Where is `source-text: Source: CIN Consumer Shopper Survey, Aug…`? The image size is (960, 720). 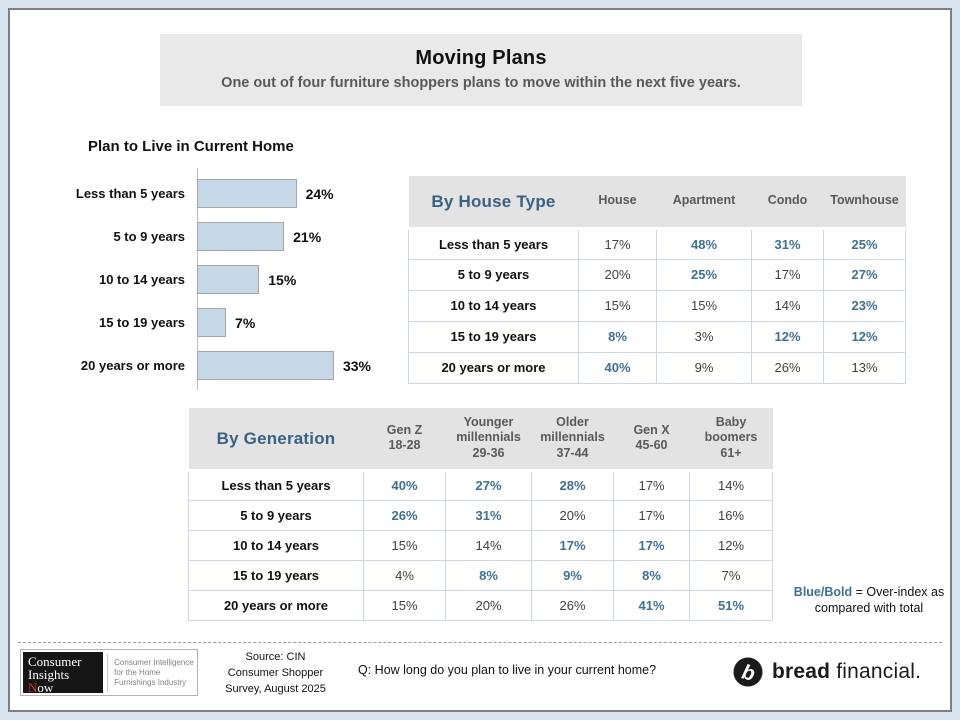
source-text: Source: CIN Consumer Shopper Survey, Aug… is located at coordinates (275, 673).